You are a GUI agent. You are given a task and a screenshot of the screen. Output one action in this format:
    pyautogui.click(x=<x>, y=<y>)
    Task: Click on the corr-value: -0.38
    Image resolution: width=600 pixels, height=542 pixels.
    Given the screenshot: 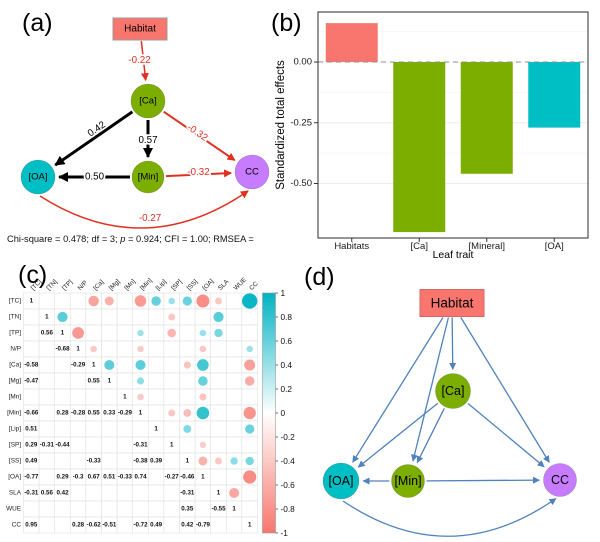 What is the action you would take?
    pyautogui.click(x=140, y=461)
    